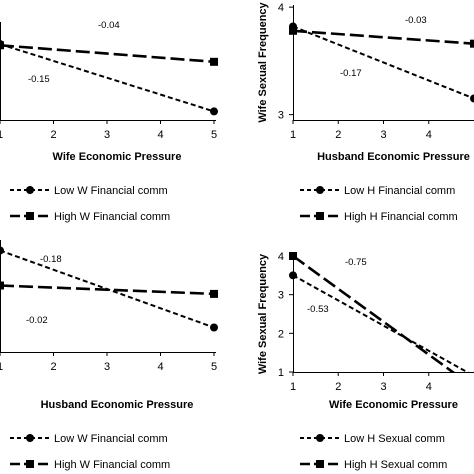 Image resolution: width=474 pixels, height=474 pixels. Describe the element at coordinates (281, 373) in the screenshot. I see `y-tick-label: 1` at that location.